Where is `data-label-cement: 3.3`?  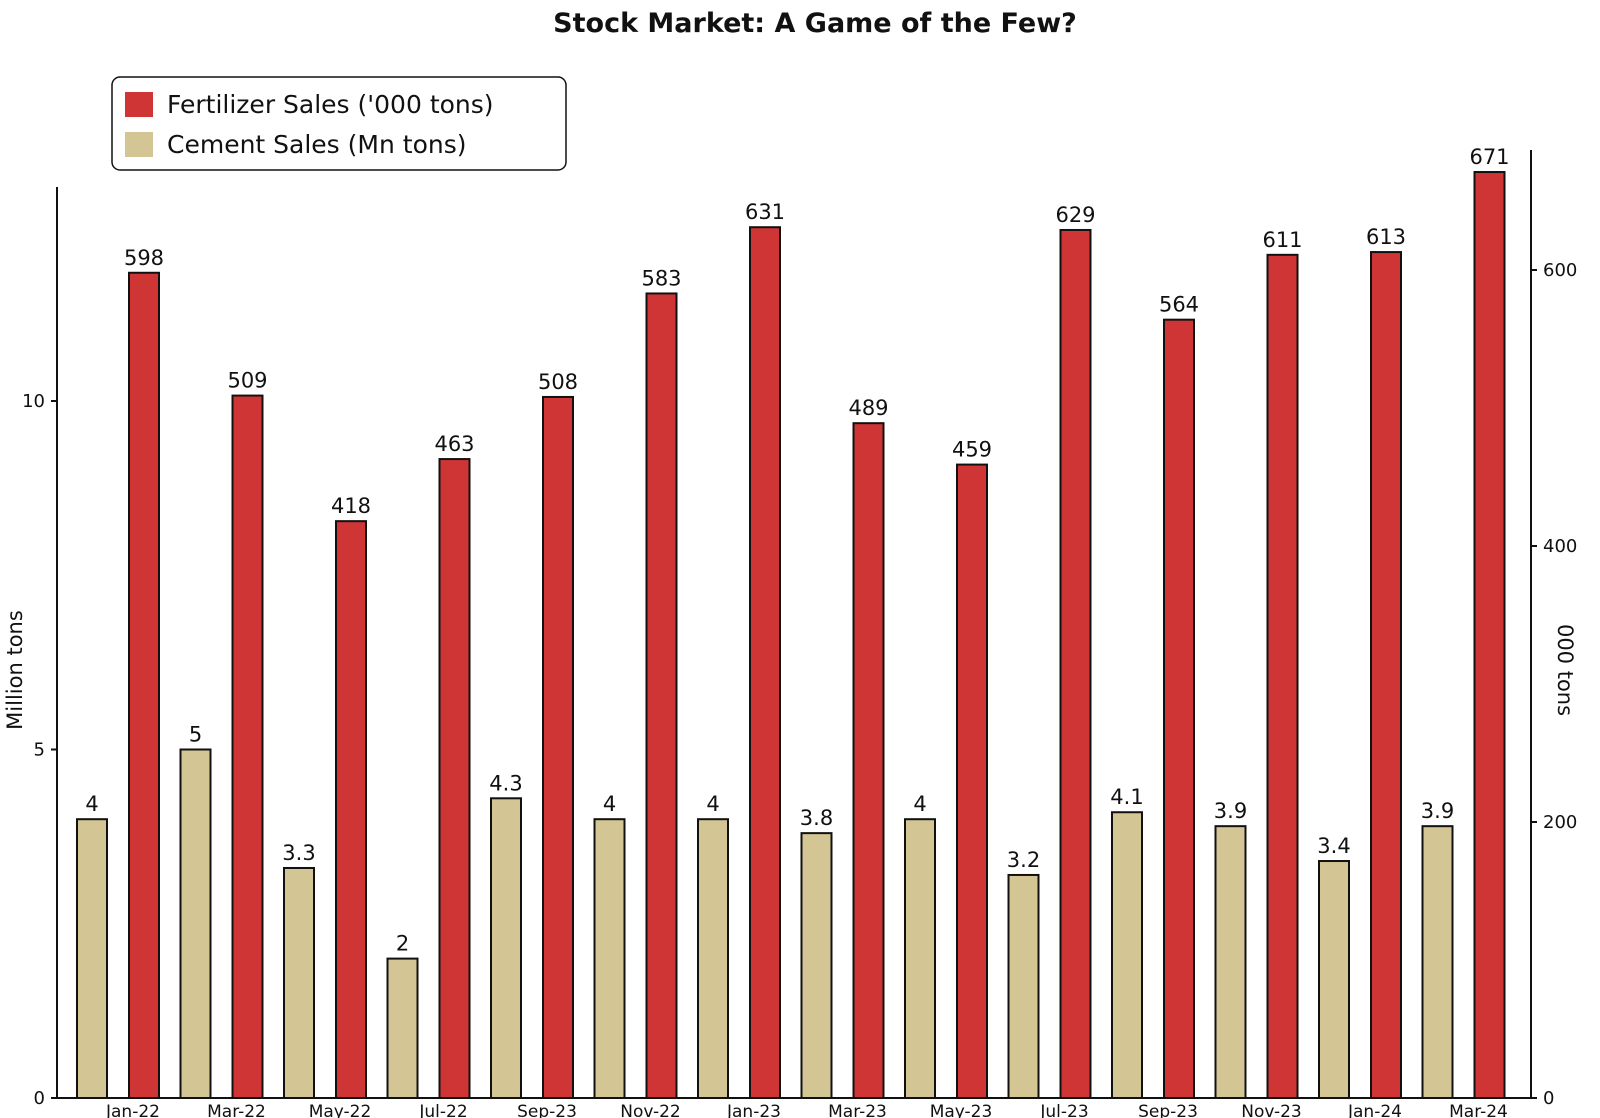 data-label-cement: 3.3 is located at coordinates (298, 853).